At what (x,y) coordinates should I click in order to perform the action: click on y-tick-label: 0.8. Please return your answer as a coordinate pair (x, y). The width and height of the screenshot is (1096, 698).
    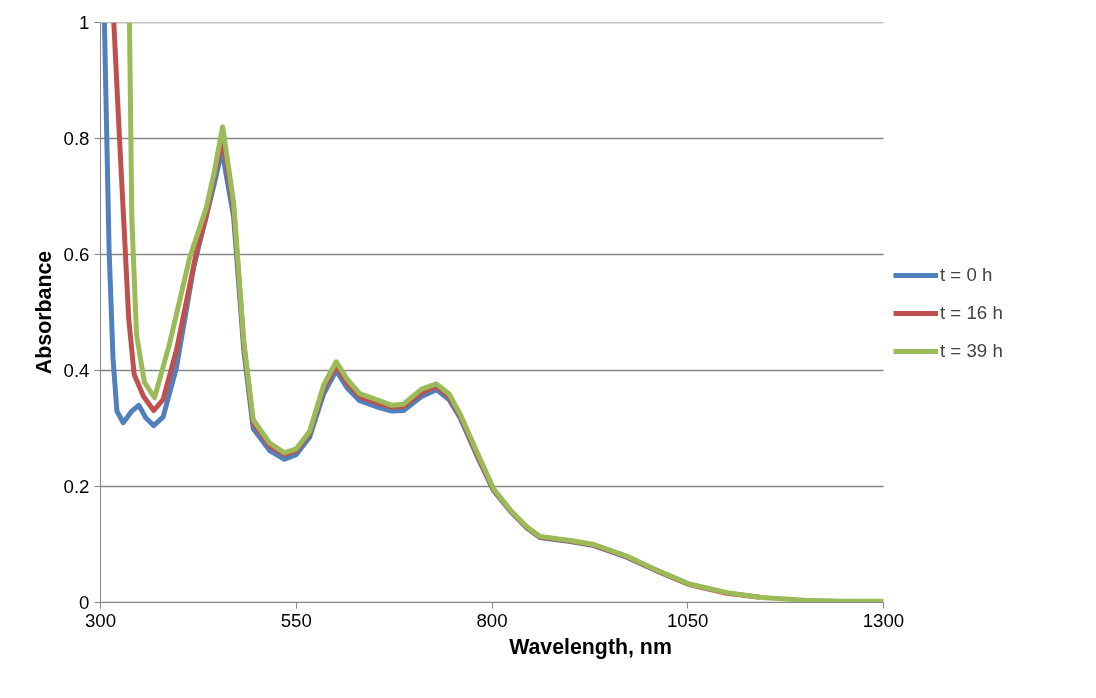
    Looking at the image, I should click on (76, 138).